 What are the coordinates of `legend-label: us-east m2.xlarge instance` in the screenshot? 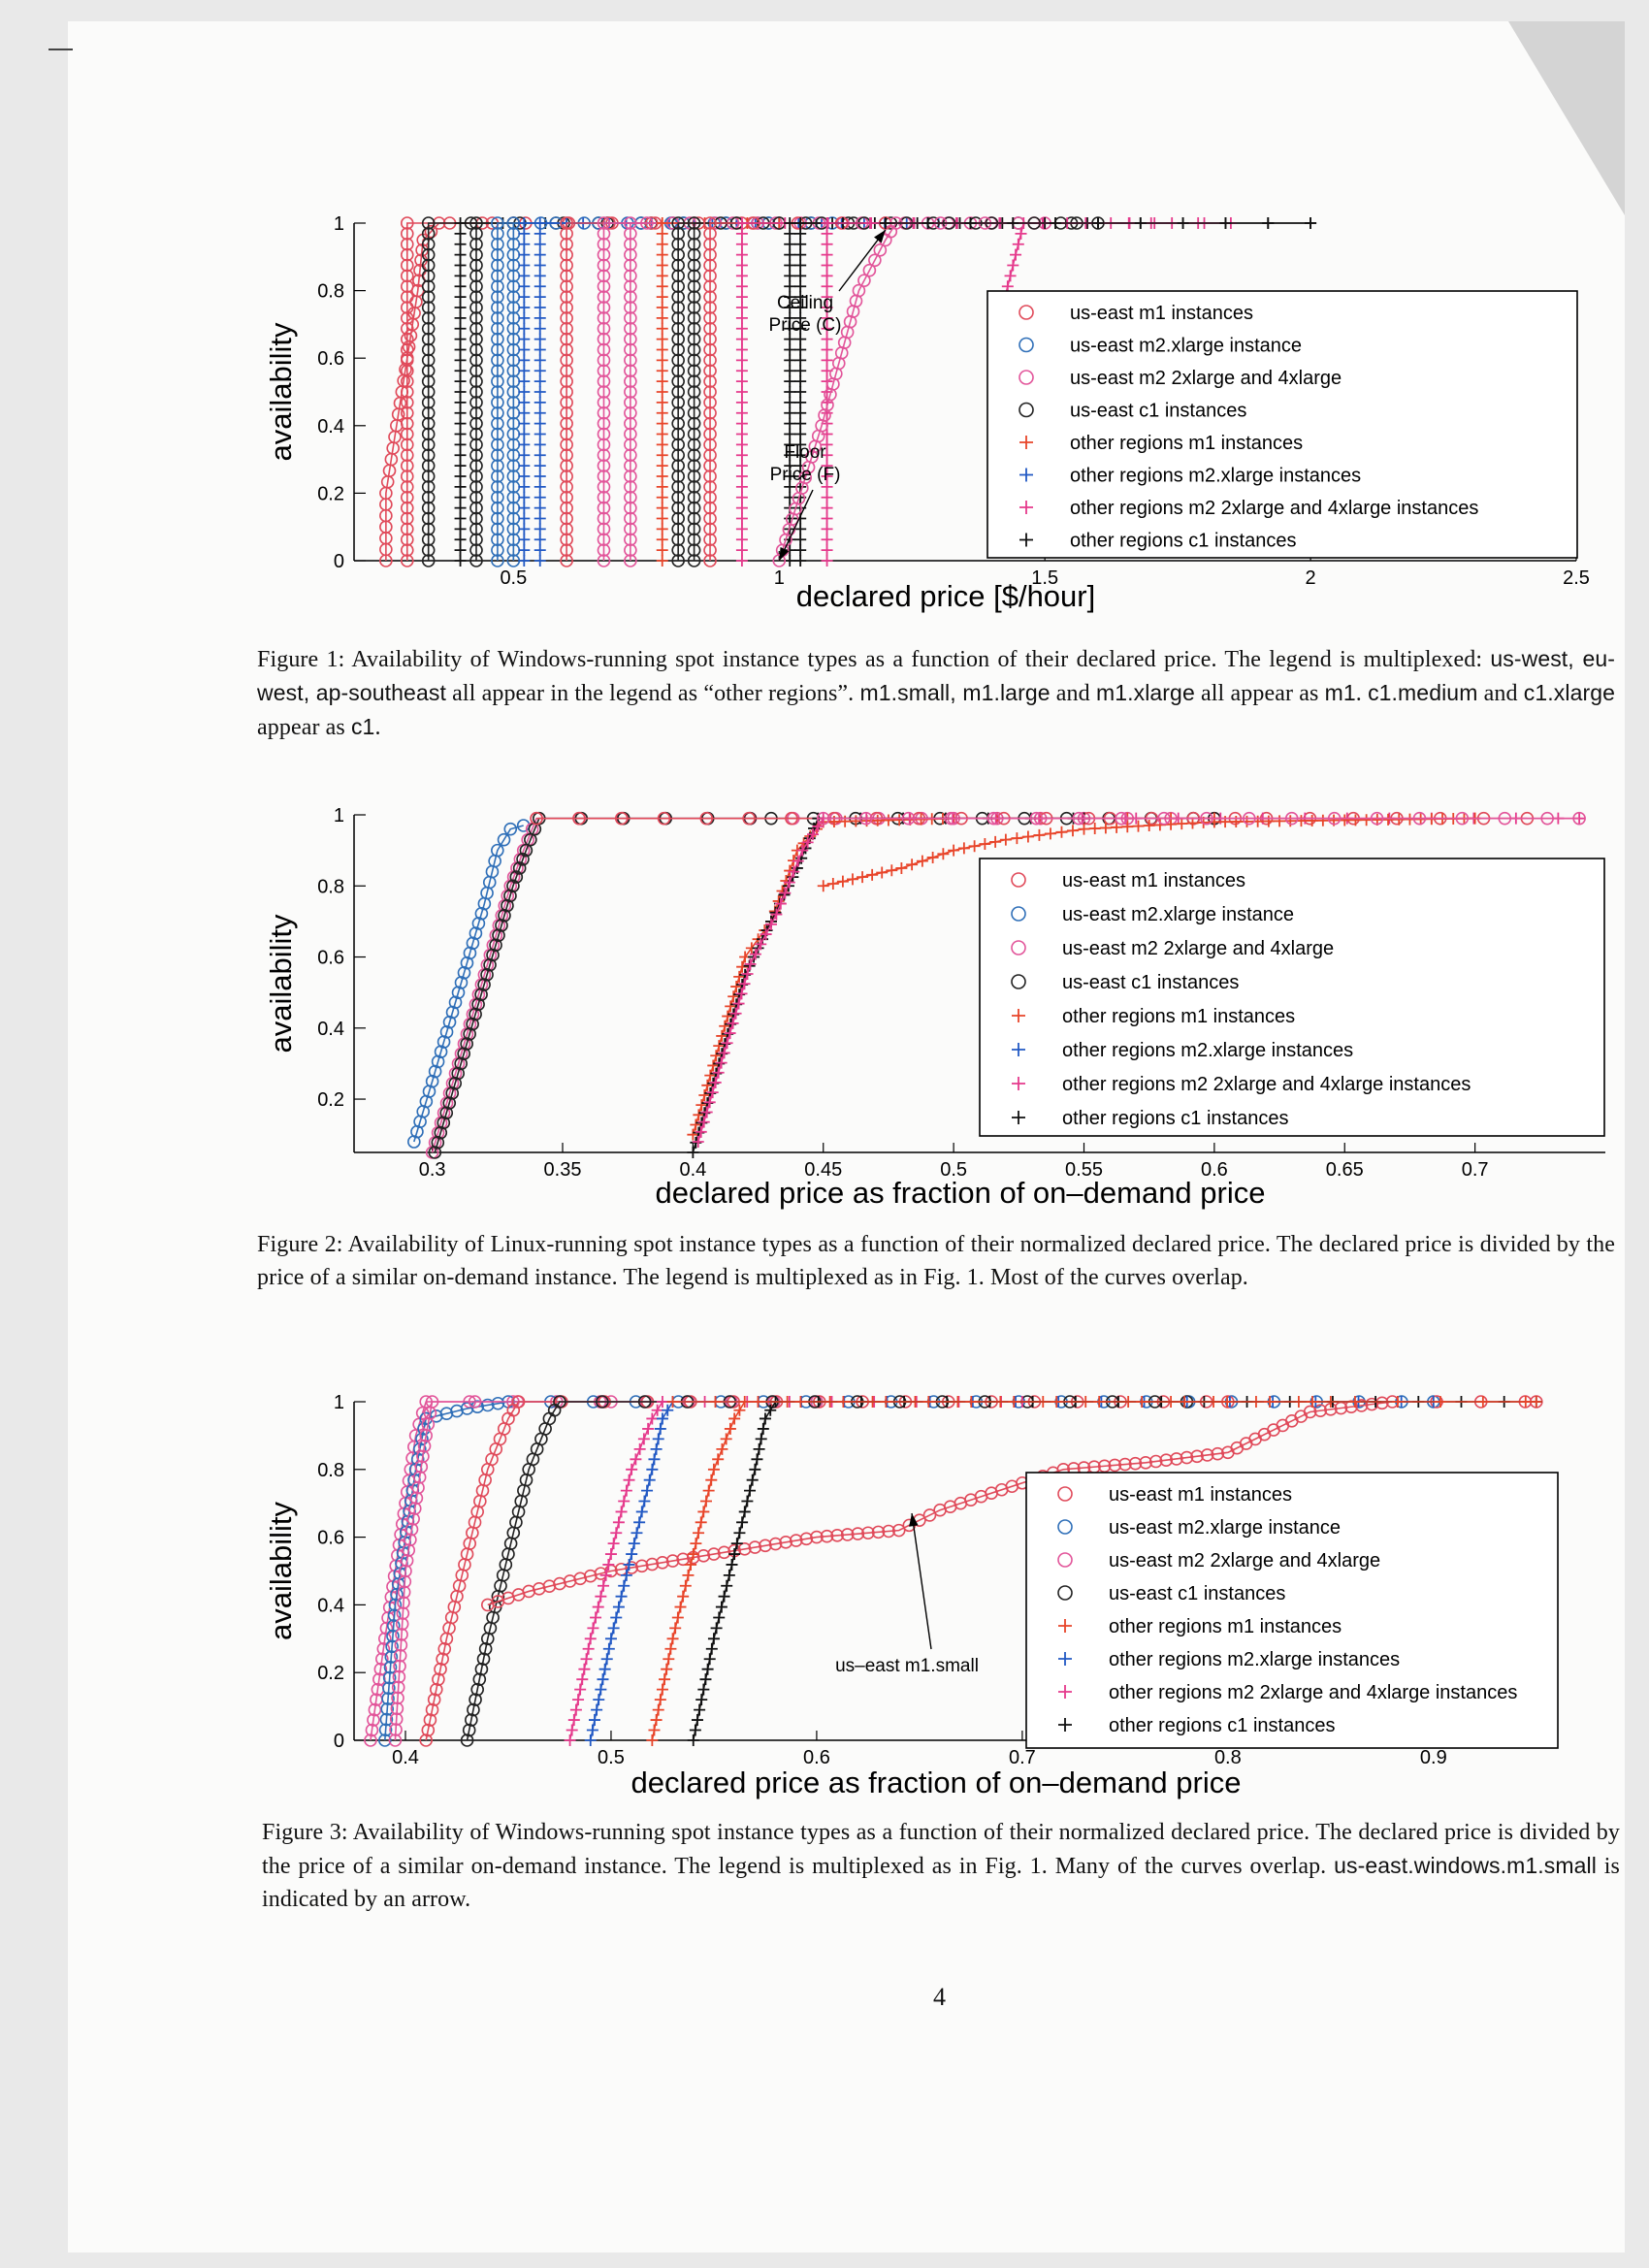 It's located at (1186, 346).